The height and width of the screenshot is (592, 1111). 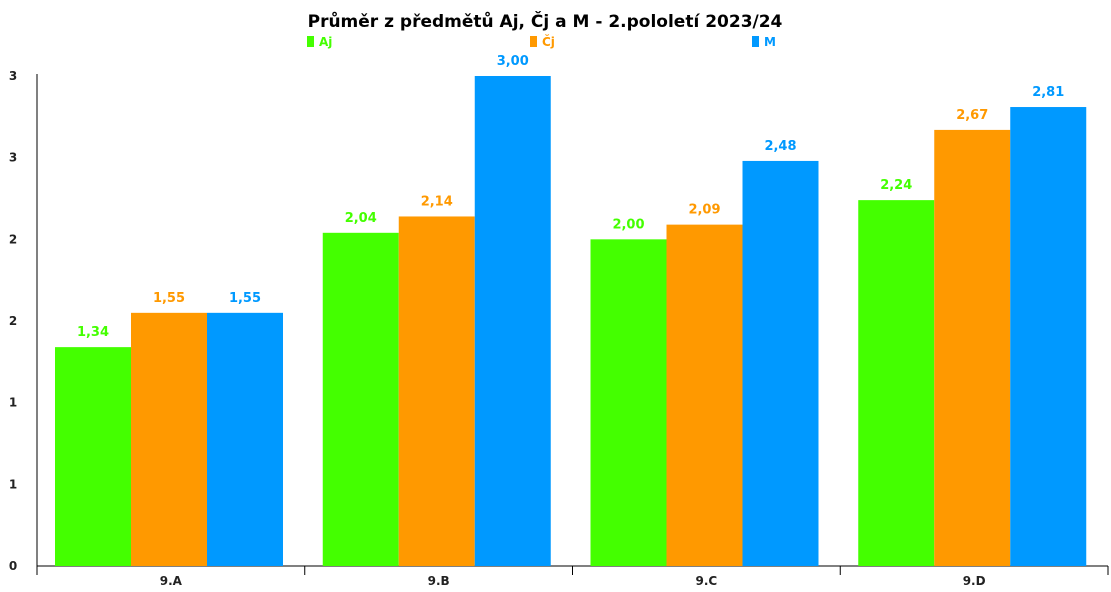 I want to click on legend-label: Čj, so click(x=548, y=41).